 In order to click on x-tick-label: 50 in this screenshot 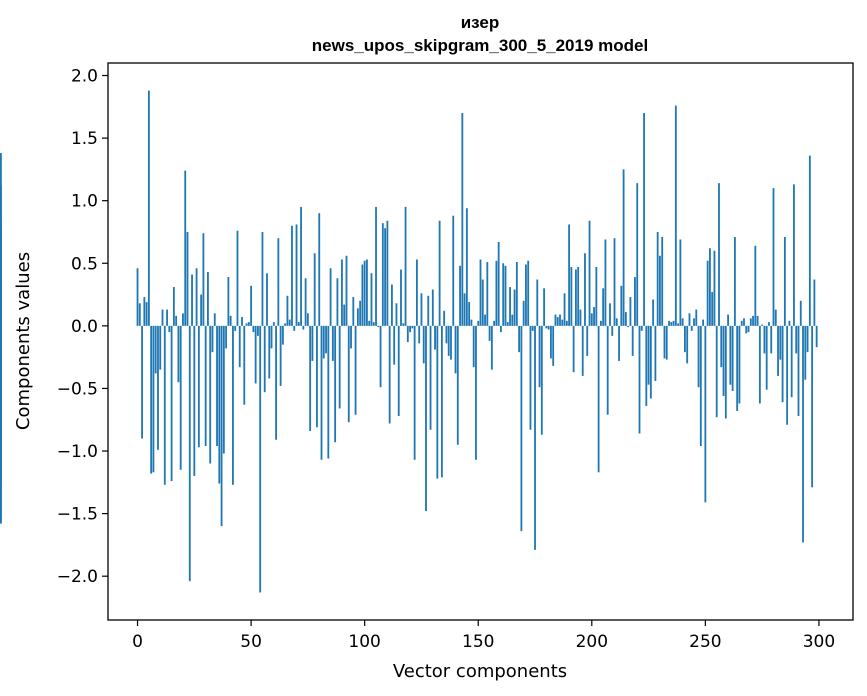, I will do `click(251, 642)`.